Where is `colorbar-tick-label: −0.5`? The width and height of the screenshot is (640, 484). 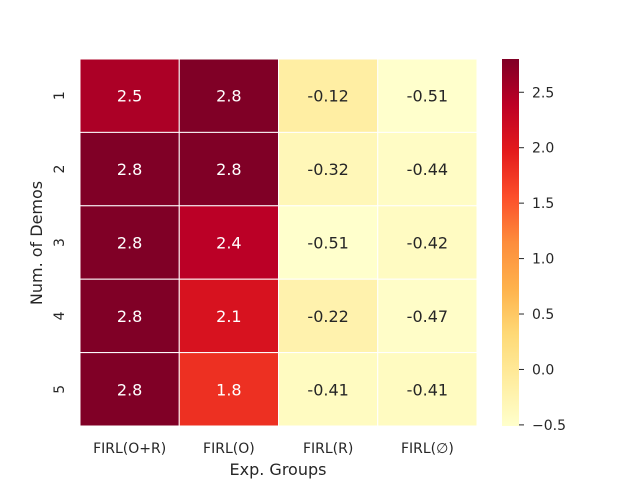
colorbar-tick-label: −0.5 is located at coordinates (549, 426).